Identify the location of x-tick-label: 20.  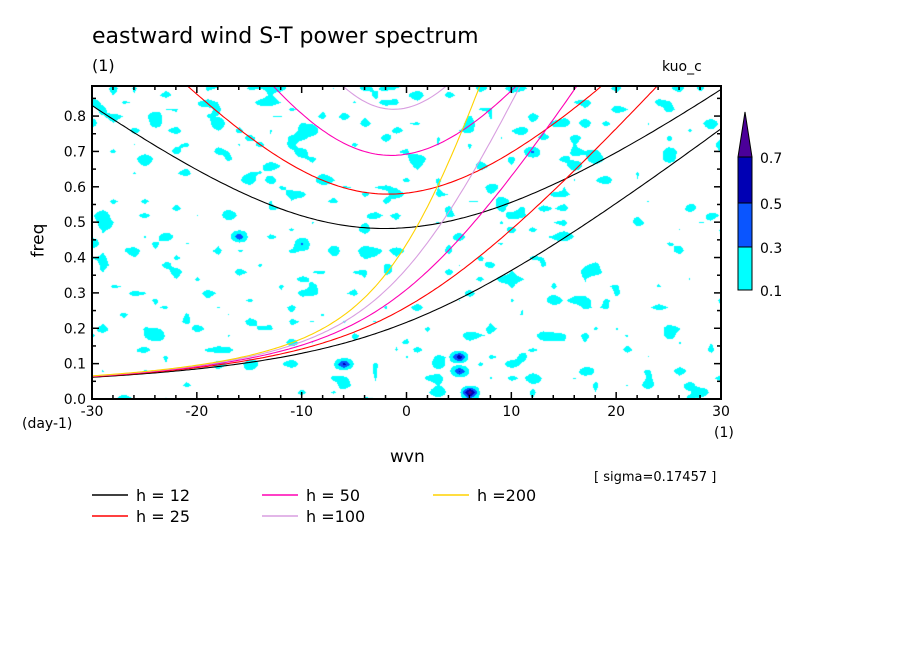
(616, 412).